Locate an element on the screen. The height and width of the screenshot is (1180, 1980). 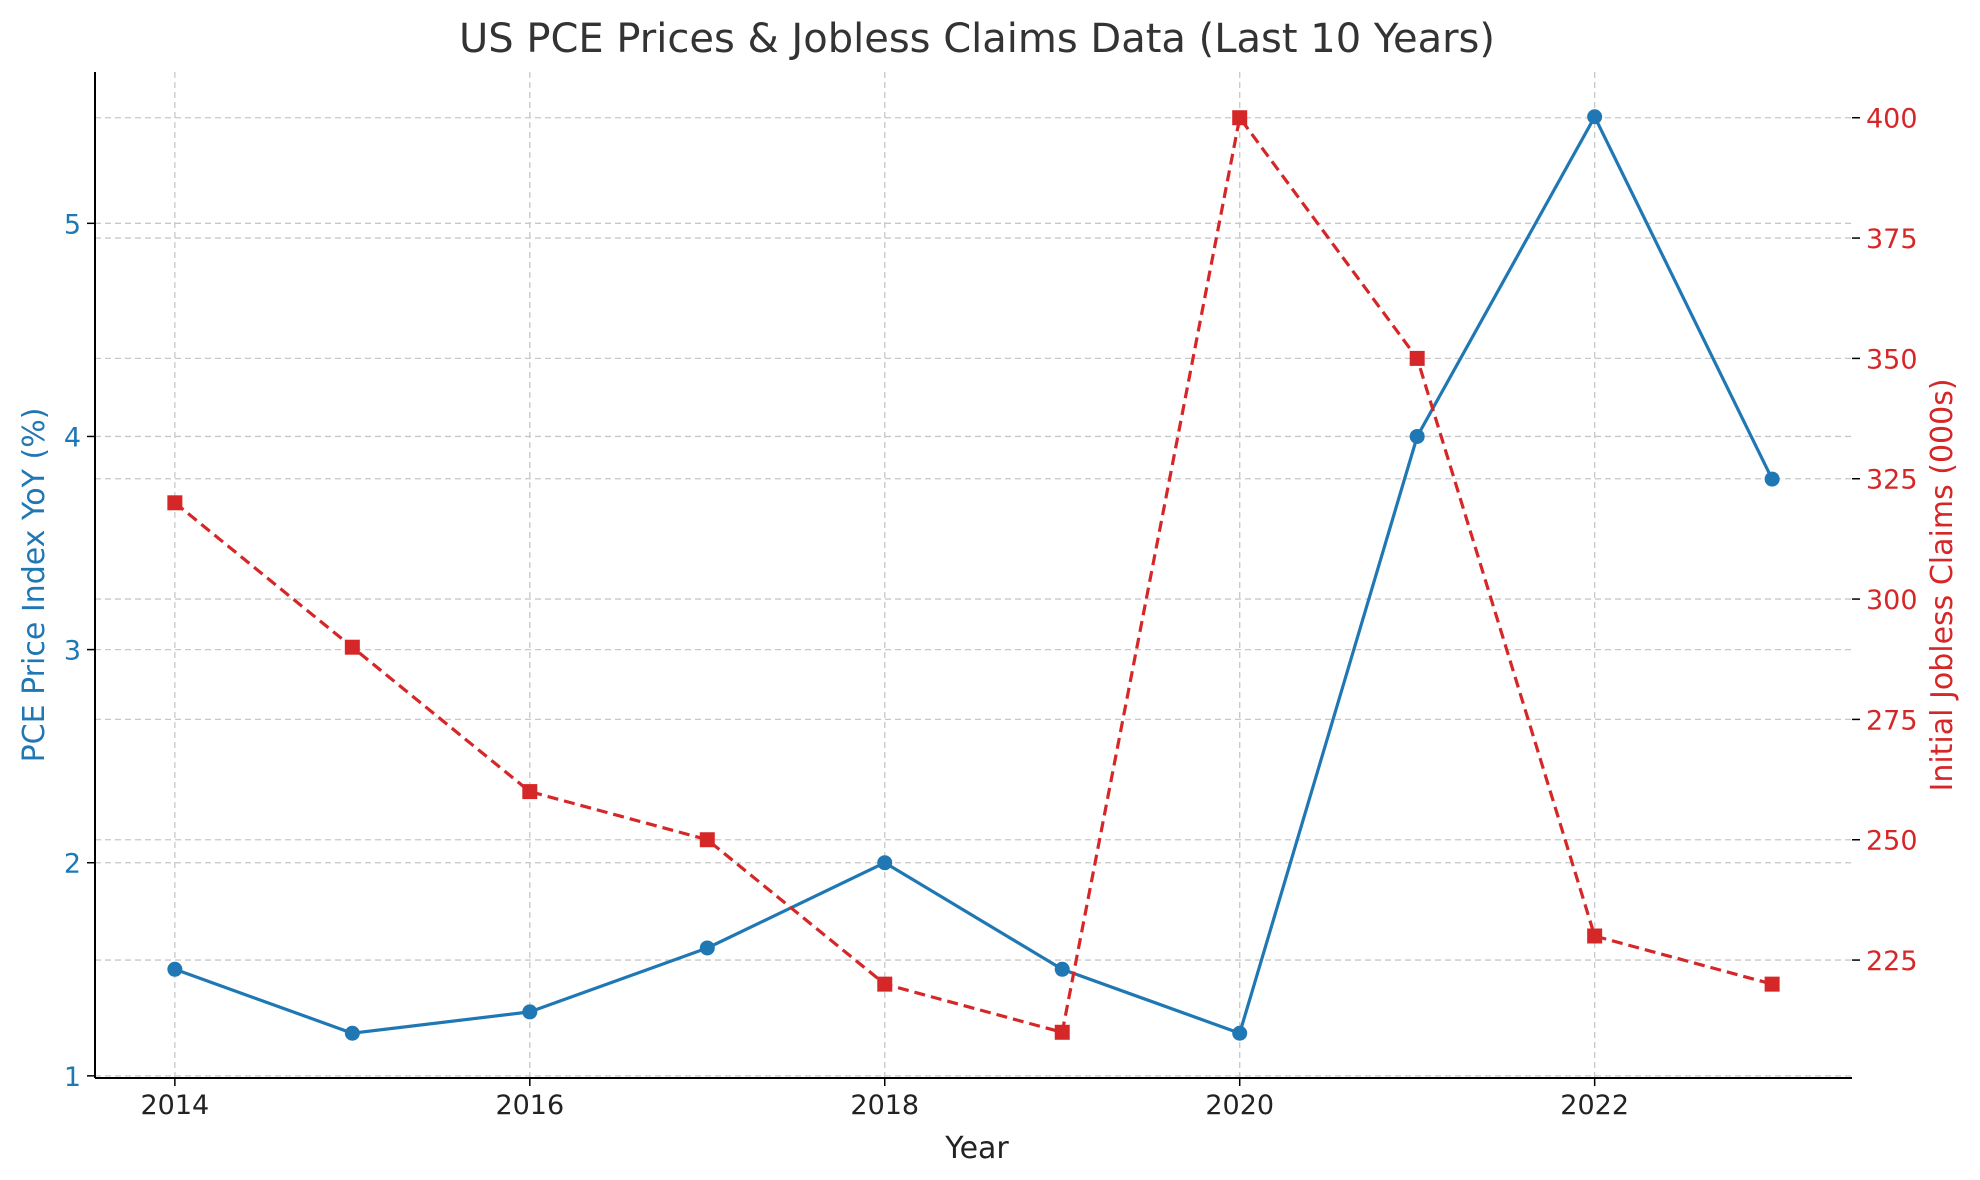
right-y-tick-label: 250 is located at coordinates (1892, 841).